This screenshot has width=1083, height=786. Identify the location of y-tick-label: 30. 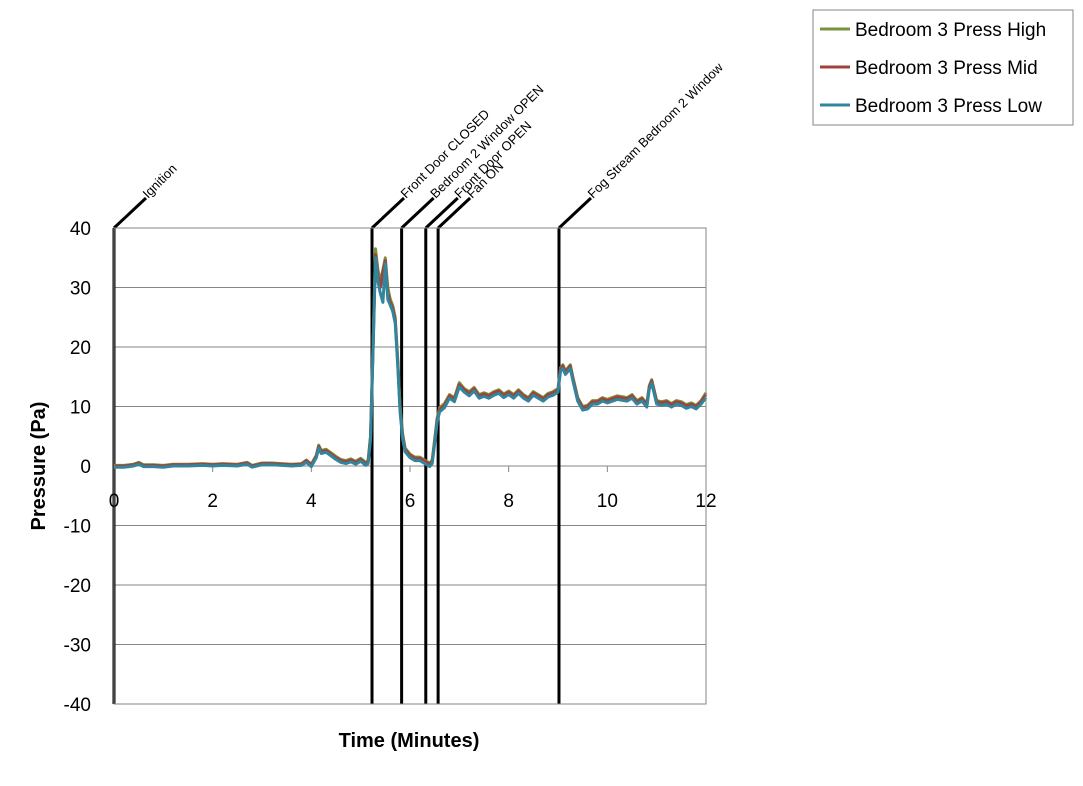
(80, 289).